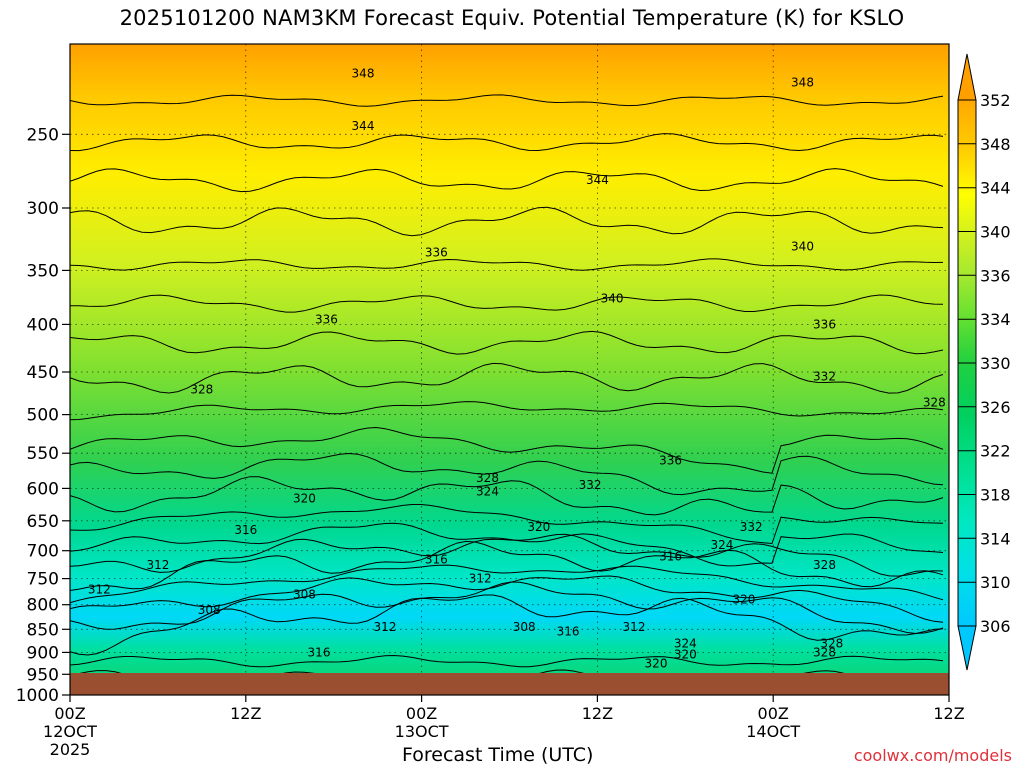 Image resolution: width=1024 pixels, height=768 pixels. What do you see at coordinates (37, 696) in the screenshot?
I see `y-tick-label: 1000` at bounding box center [37, 696].